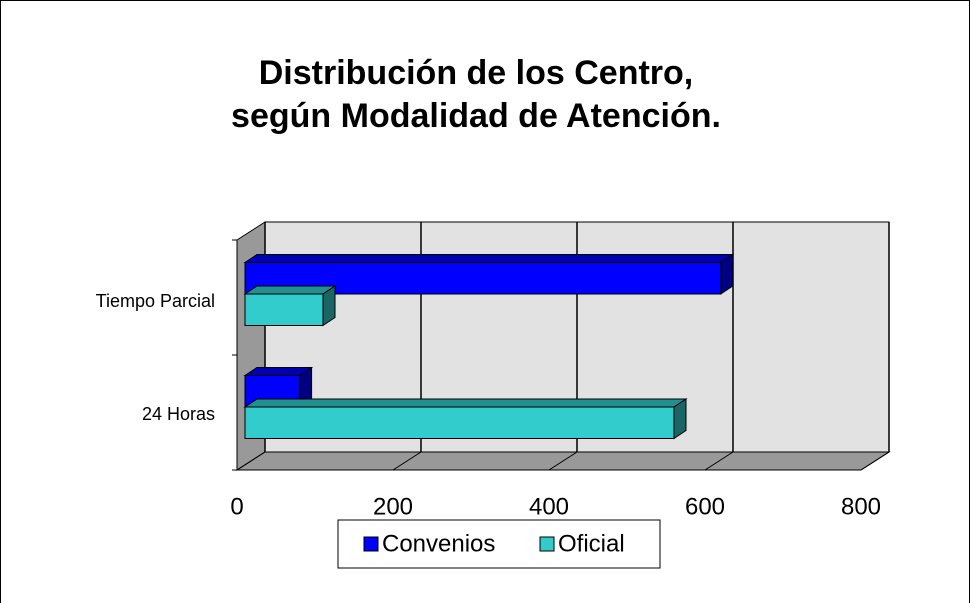  I want to click on legend-label: Convenios, so click(438, 543).